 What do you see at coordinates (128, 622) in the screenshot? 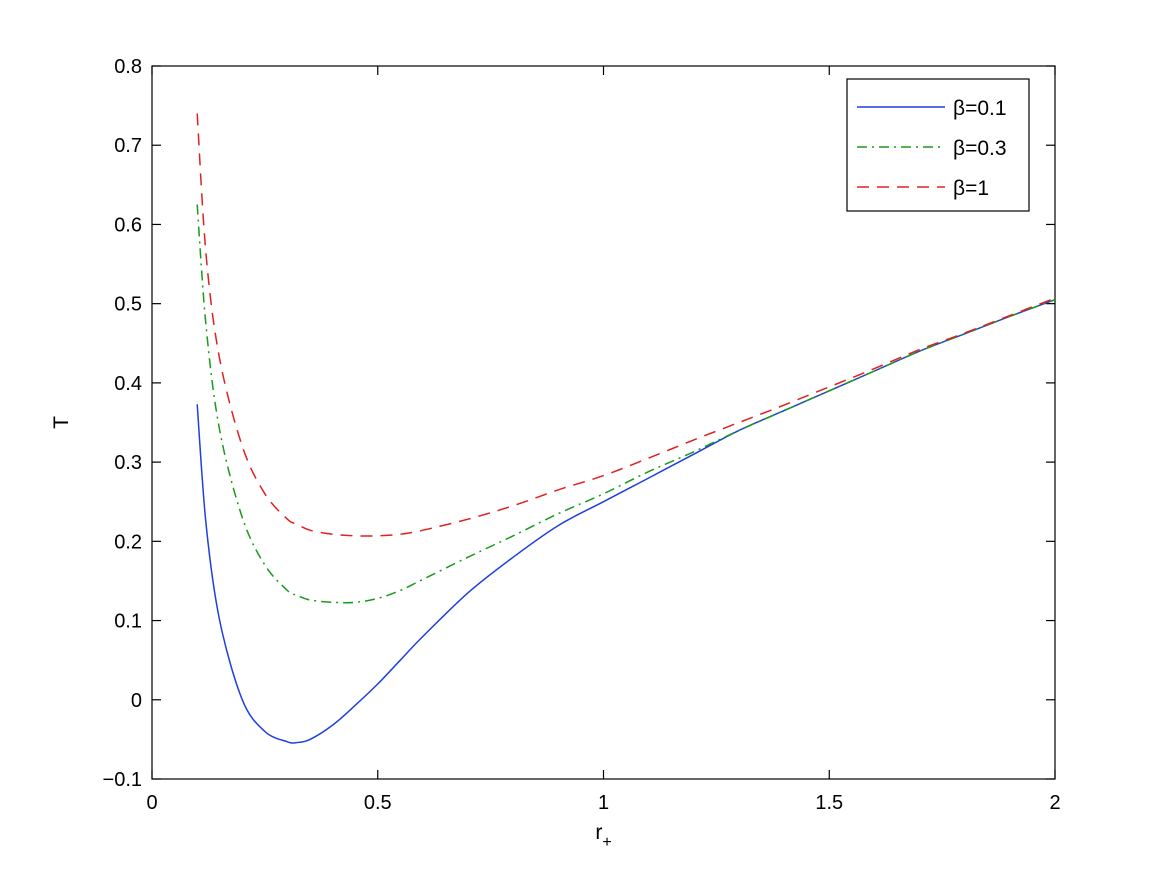
I see `y-tick-label: 0.1` at bounding box center [128, 622].